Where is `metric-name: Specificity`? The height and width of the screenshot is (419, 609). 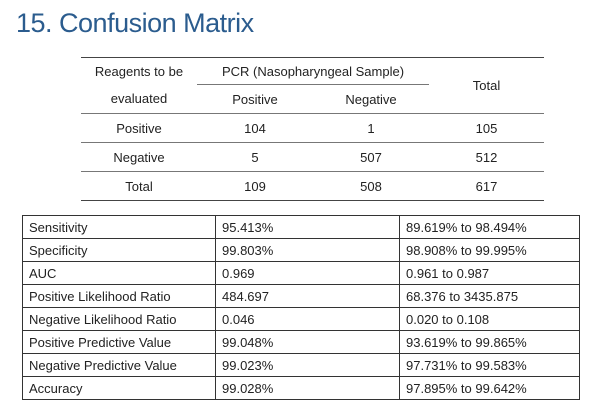 metric-name: Specificity is located at coordinates (119, 250).